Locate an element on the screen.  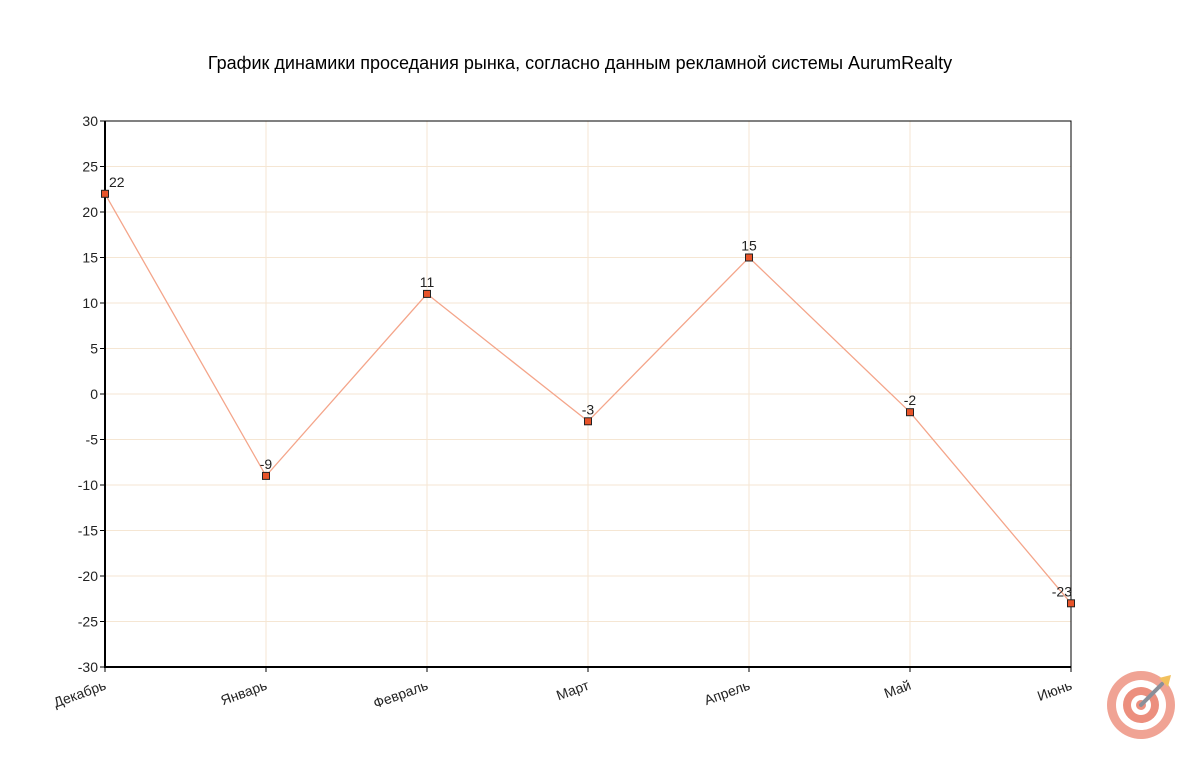
y-tick-labels: 30 25 20 15 10 5 0 -5 -10 -15 -20 -25 -30 is located at coordinates (88, 394).